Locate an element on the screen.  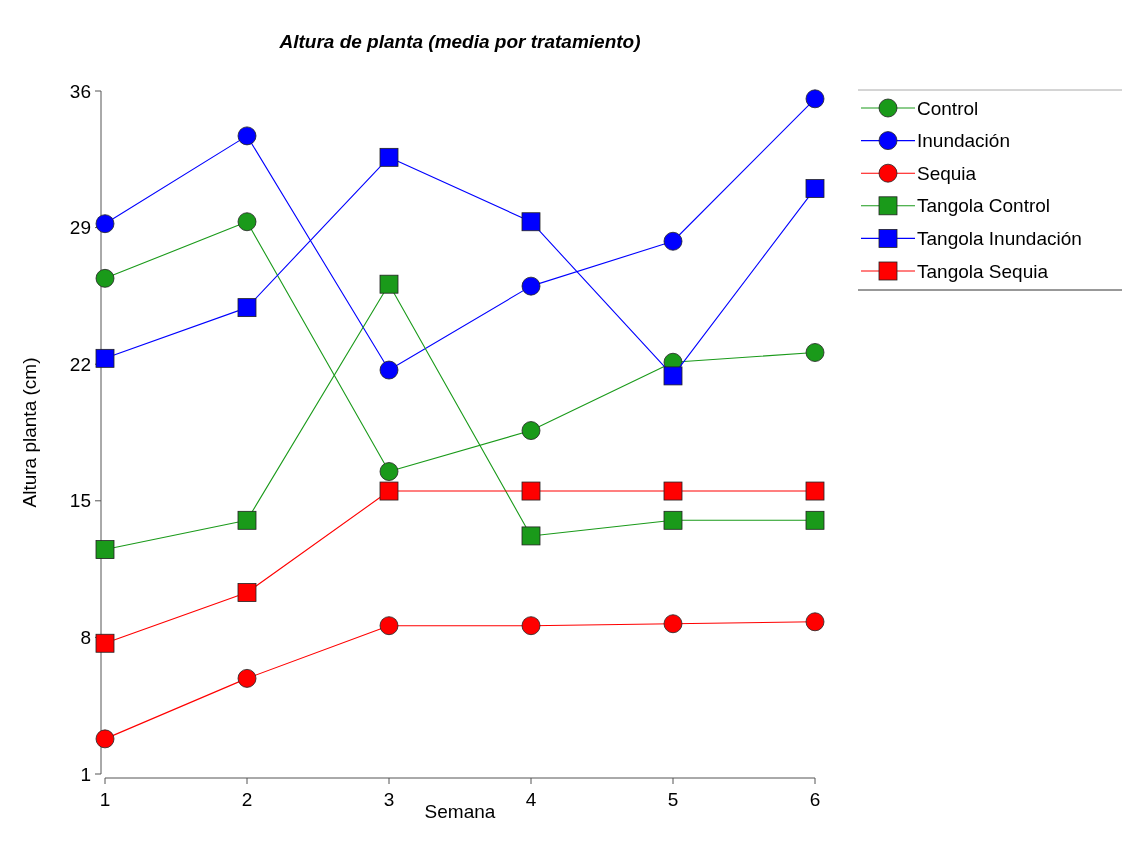
legend-label: Sequia is located at coordinates (947, 173).